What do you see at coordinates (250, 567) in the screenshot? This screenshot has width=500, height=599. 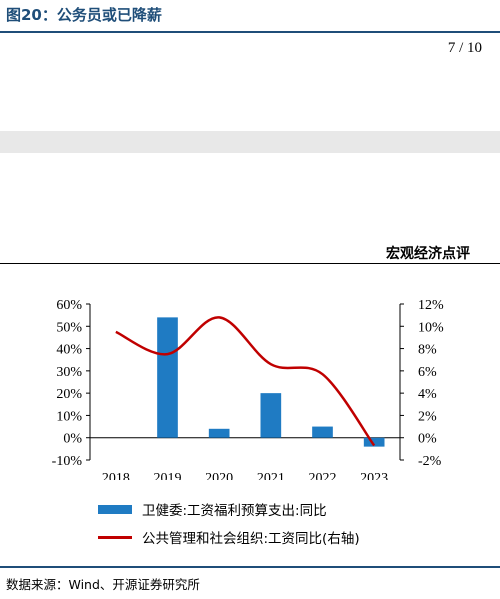 I see `bottom-rule` at bounding box center [250, 567].